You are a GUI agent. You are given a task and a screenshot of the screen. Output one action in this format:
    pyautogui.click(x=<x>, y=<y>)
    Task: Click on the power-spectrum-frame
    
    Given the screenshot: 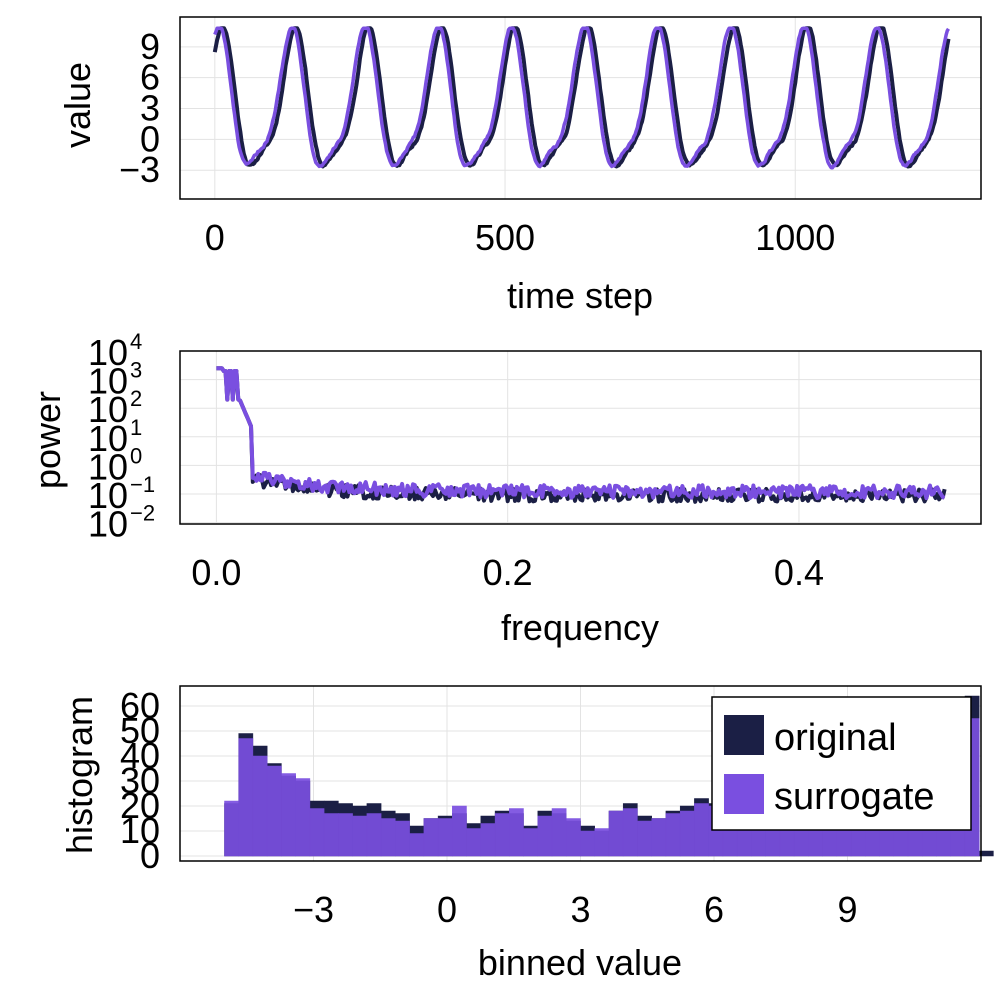 What is the action you would take?
    pyautogui.click(x=580, y=437)
    